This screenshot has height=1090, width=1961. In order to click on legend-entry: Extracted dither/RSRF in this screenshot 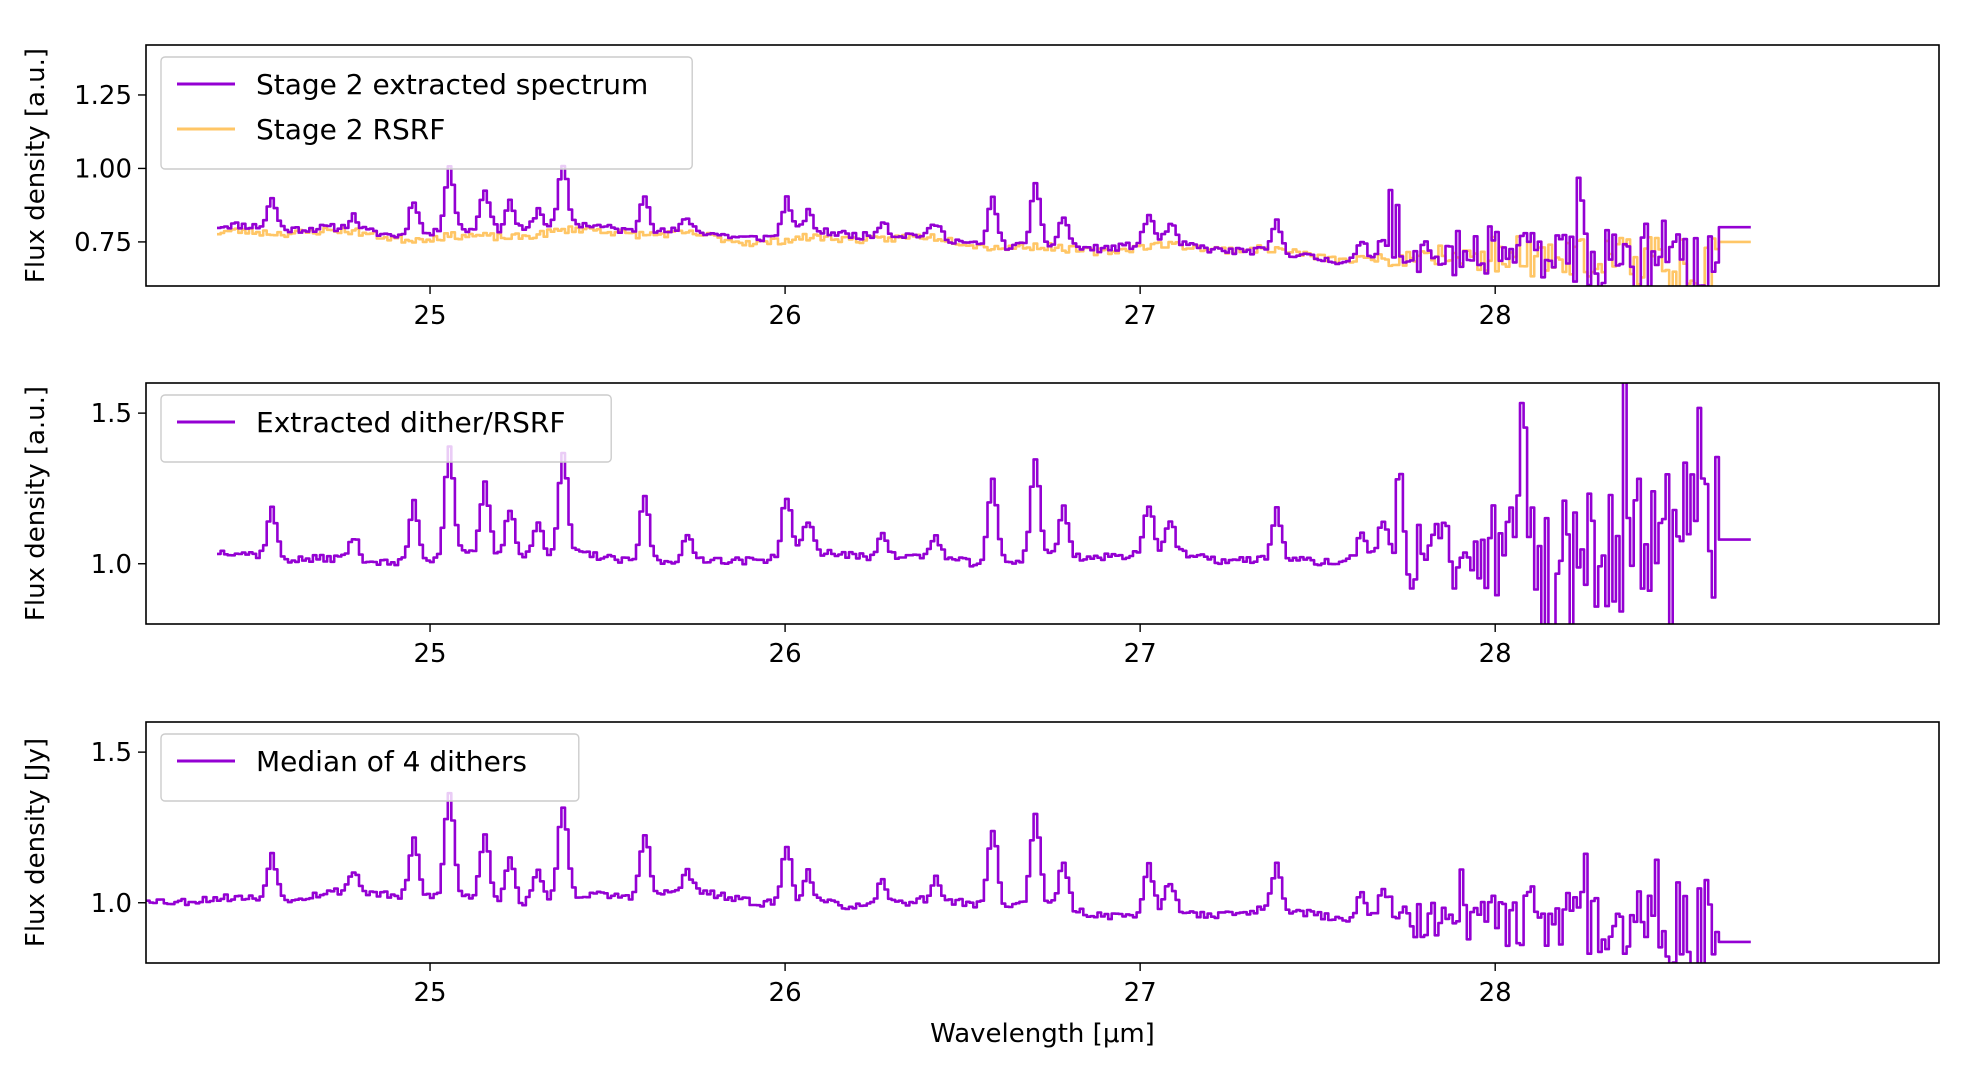, I will do `click(410, 422)`.